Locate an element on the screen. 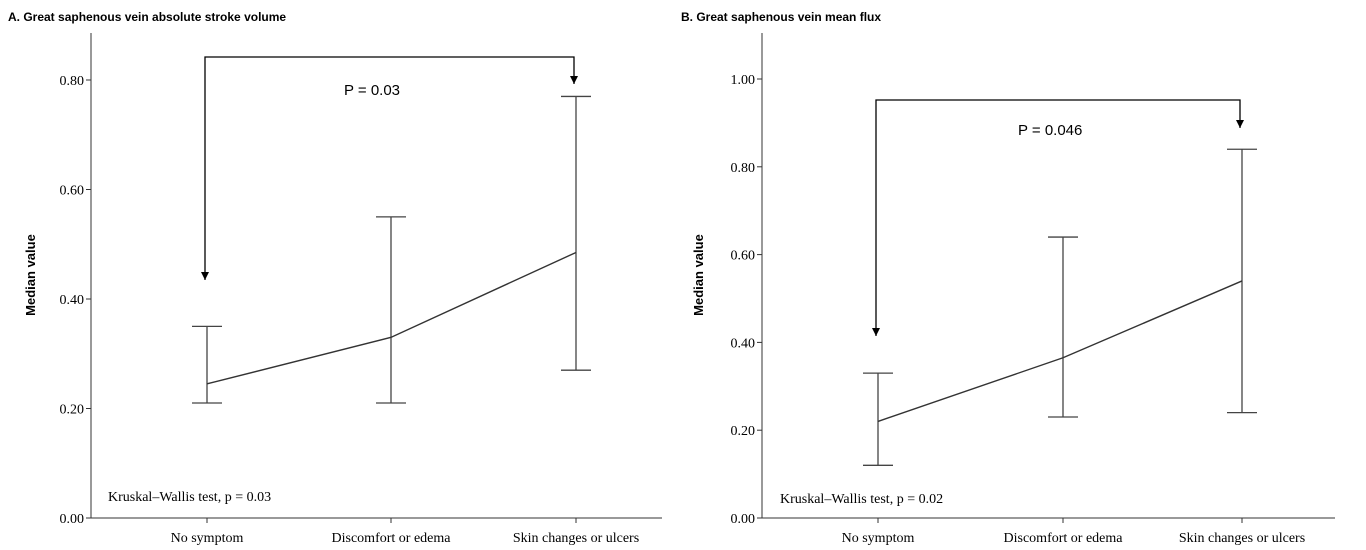  panel-b-x-tick-label: Discomfort or edema is located at coordinates (1064, 538).